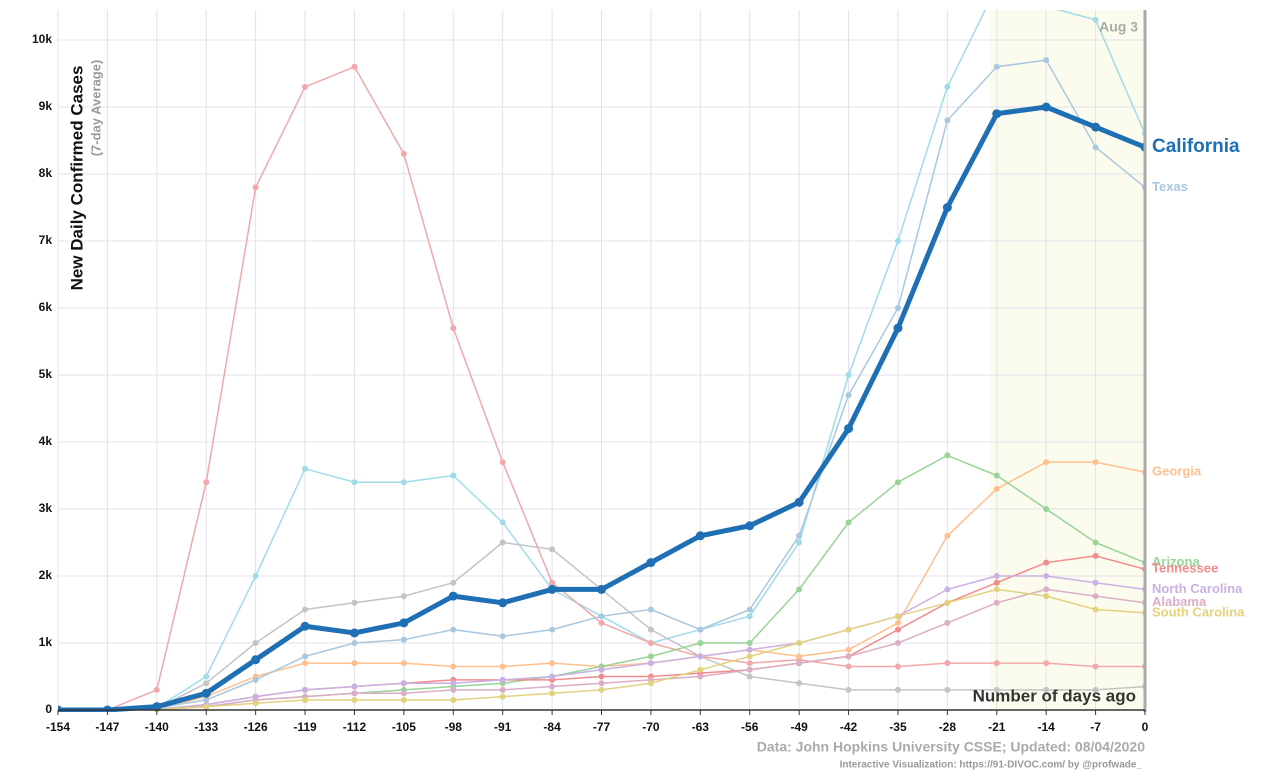  Describe the element at coordinates (1047, 727) in the screenshot. I see `x-tick-label: -14` at that location.